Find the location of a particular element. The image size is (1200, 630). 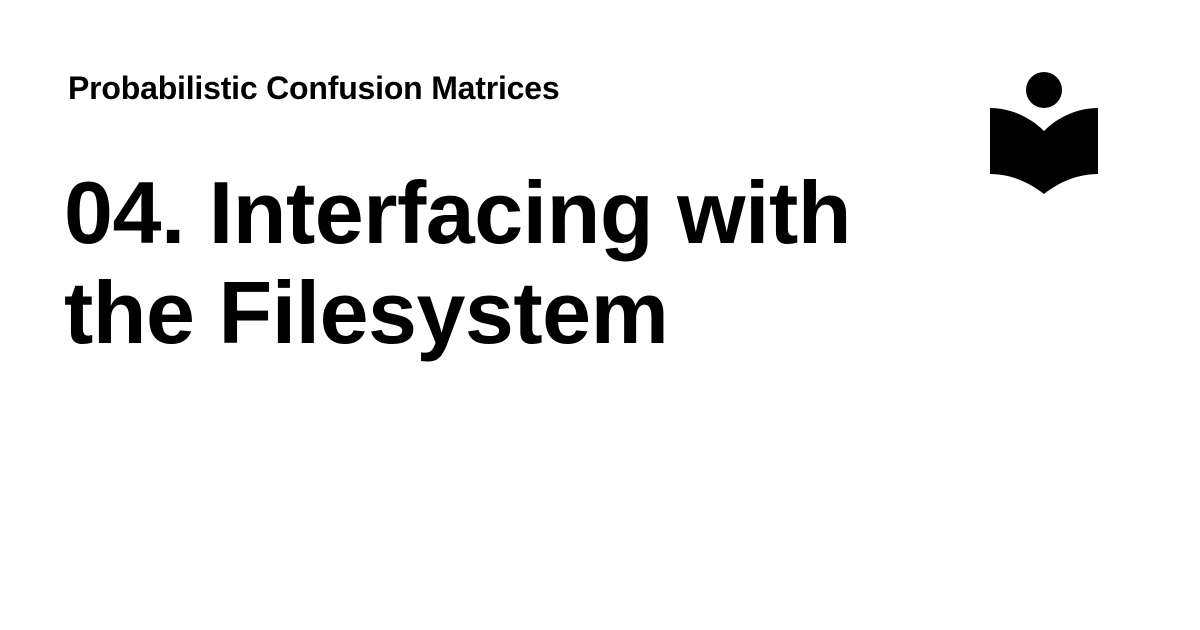

page-title-line-2: the Filesystem is located at coordinates (366, 312).